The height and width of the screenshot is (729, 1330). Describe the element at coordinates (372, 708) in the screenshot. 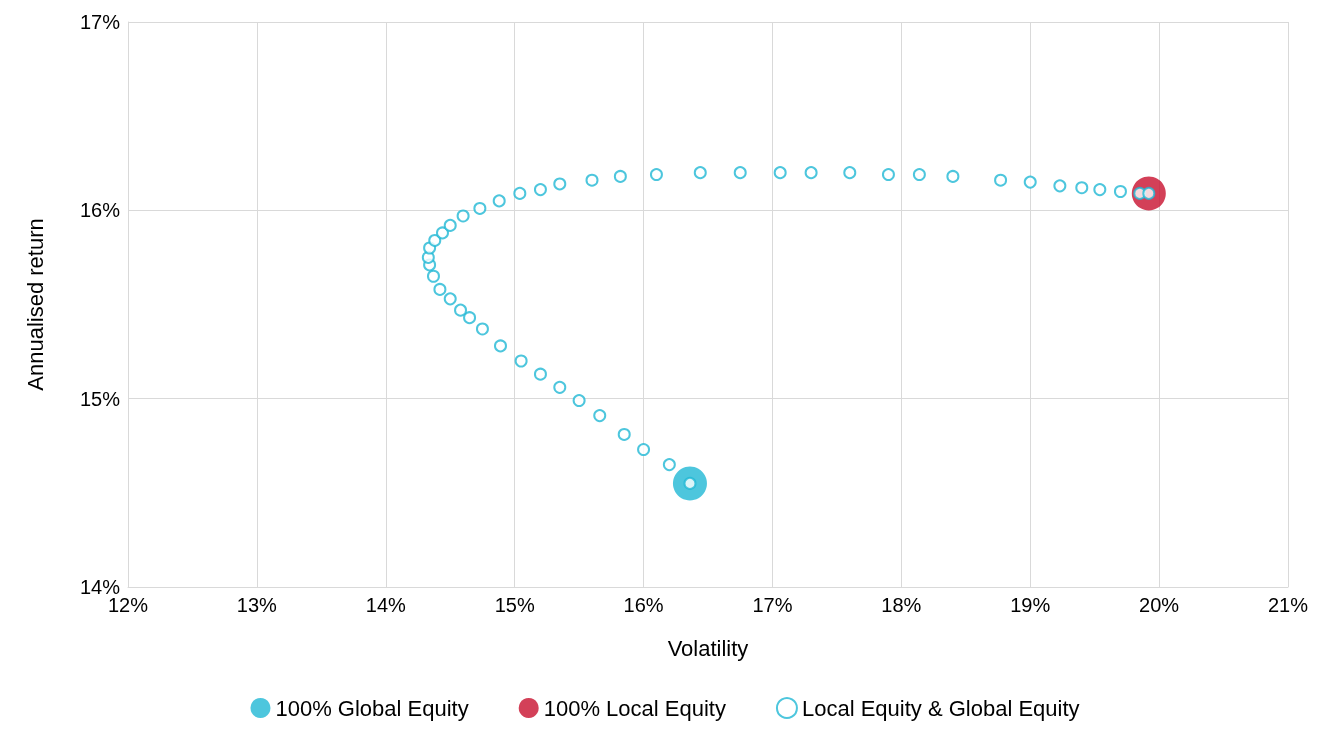

I see `legend-label: 100% Global Equity` at that location.